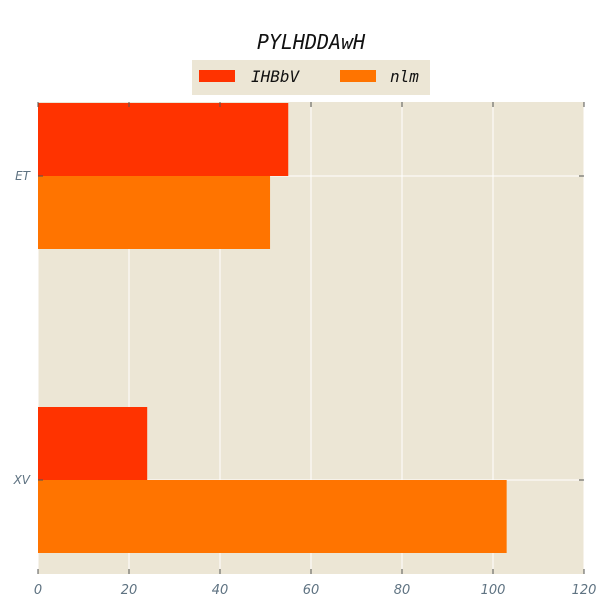 This screenshot has width=608, height=608. Describe the element at coordinates (272, 516) in the screenshot. I see `bar-nlm-xv` at that location.